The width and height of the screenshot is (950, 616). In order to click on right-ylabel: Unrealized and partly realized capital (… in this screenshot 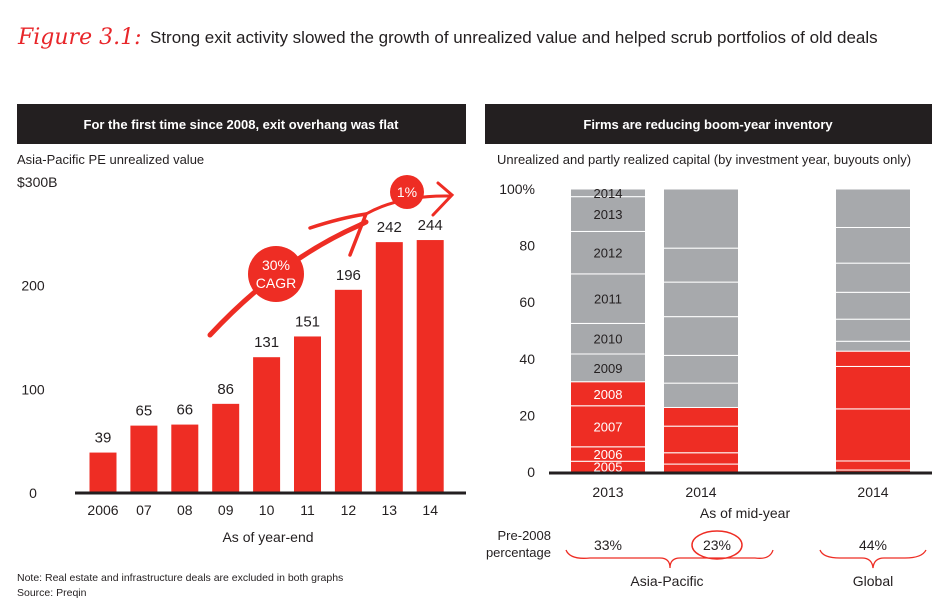, I will do `click(704, 159)`.